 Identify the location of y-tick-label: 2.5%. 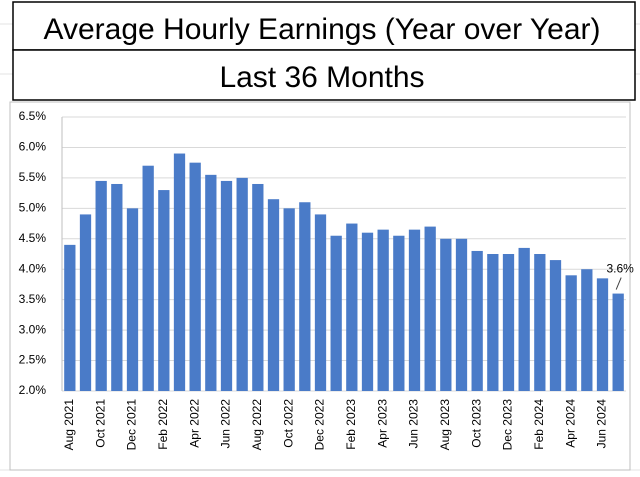
(33, 360).